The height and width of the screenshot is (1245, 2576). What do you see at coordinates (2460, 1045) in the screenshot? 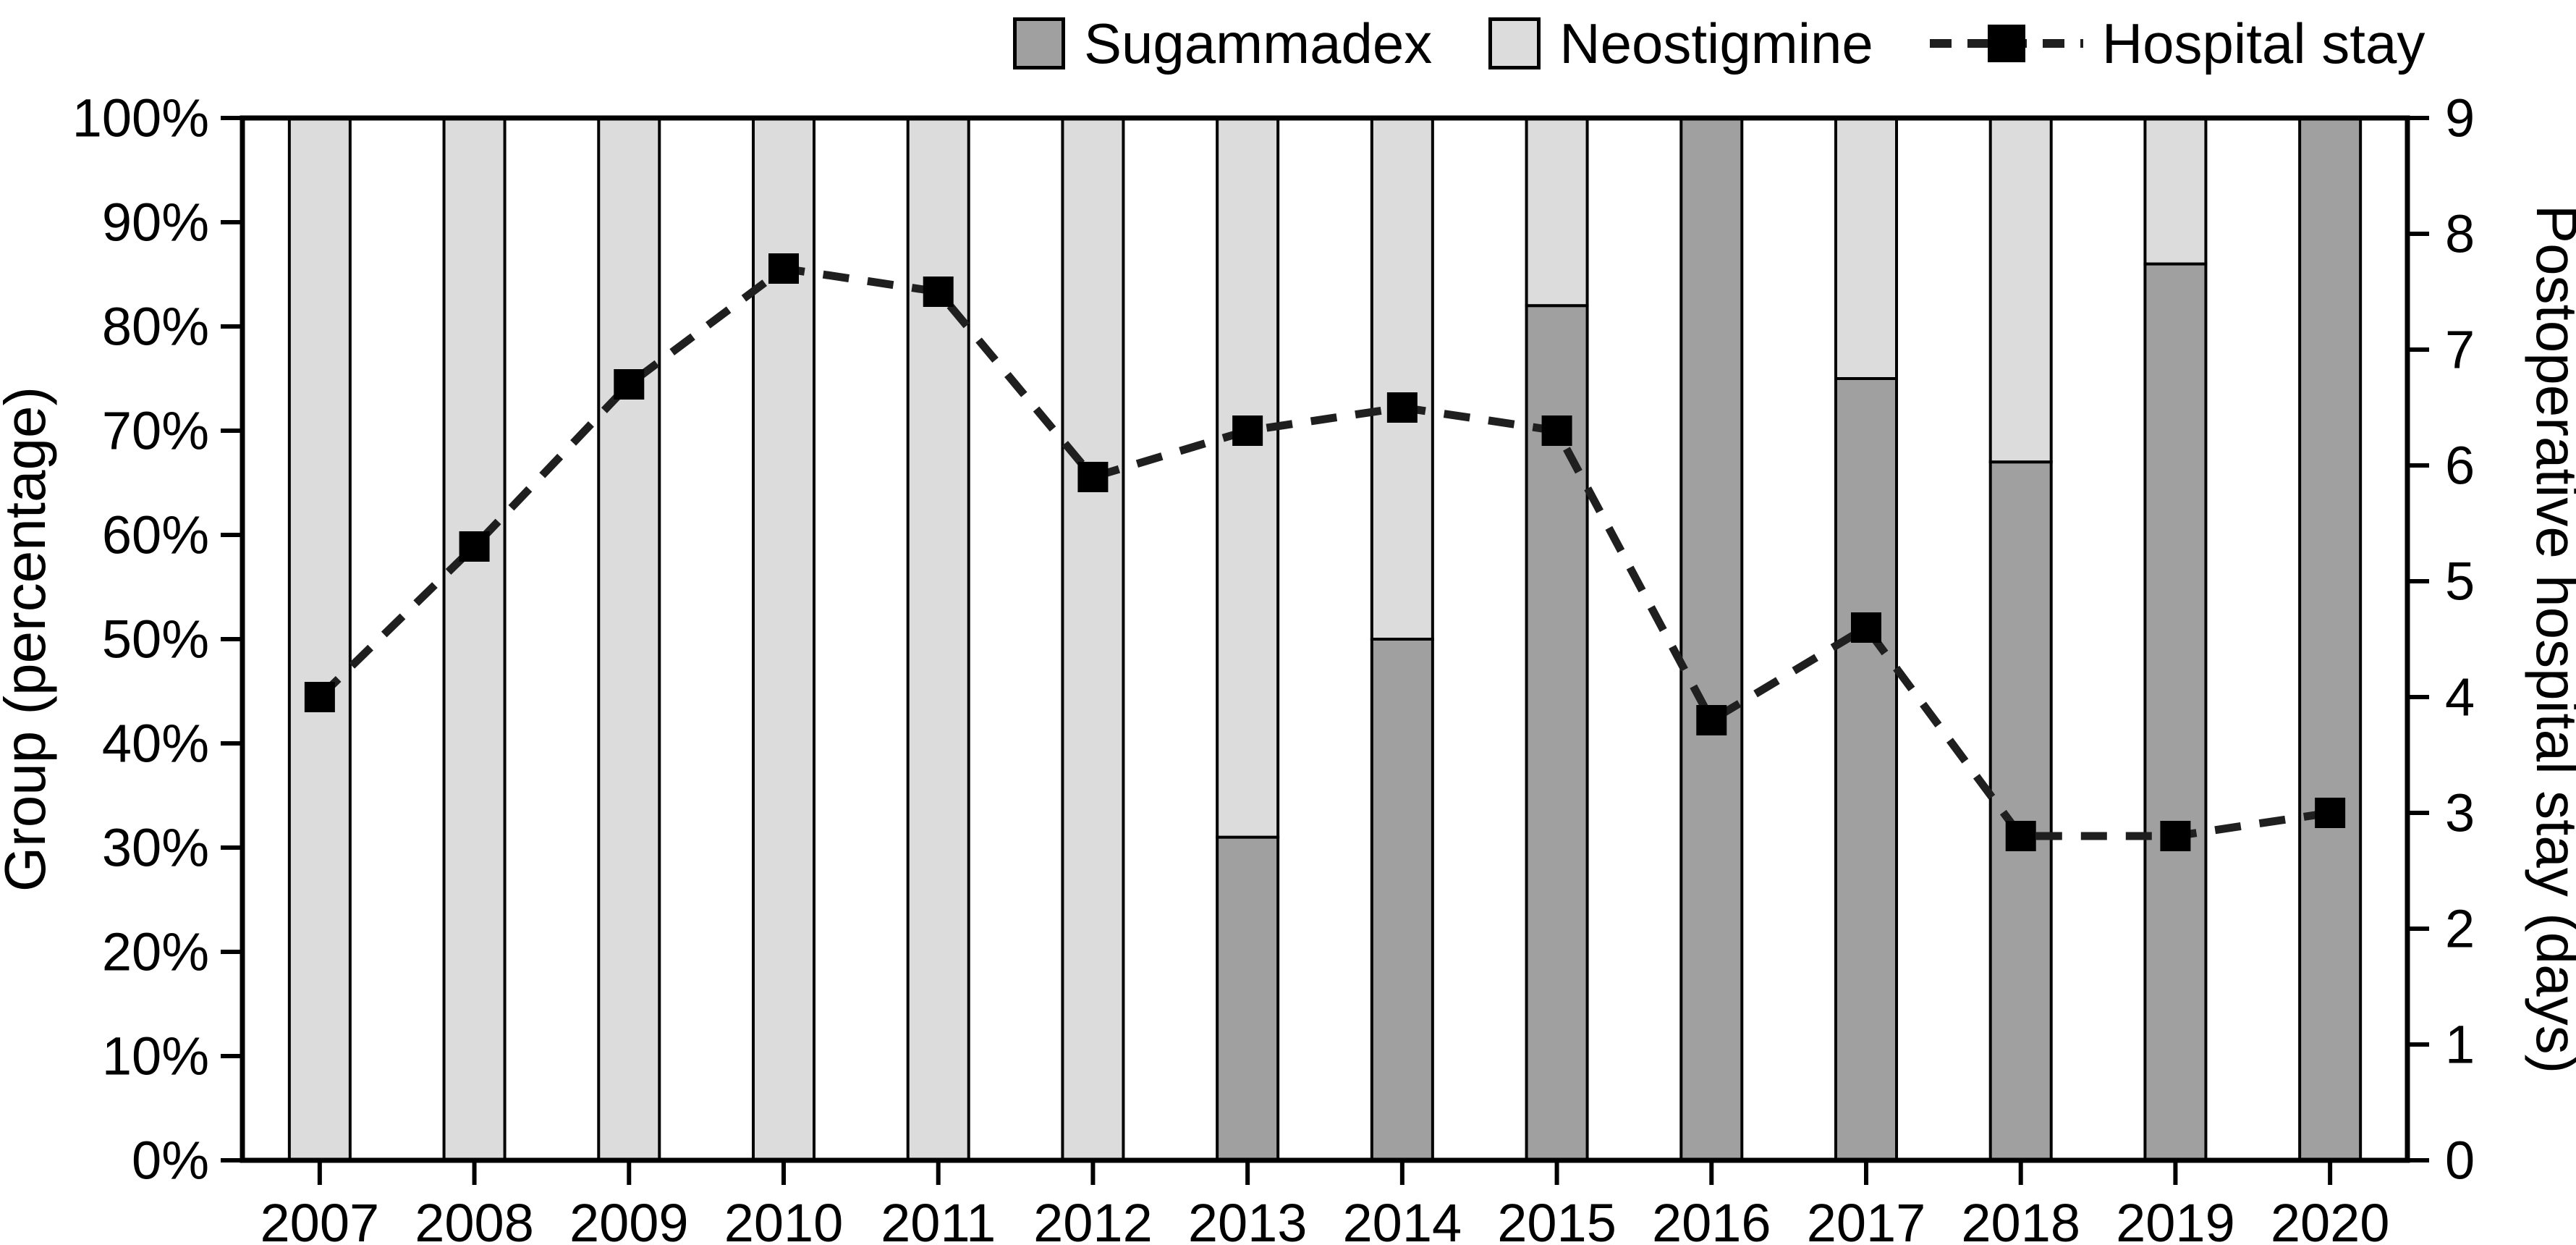
I see `right-axis-tick-label-1: 1` at bounding box center [2460, 1045].